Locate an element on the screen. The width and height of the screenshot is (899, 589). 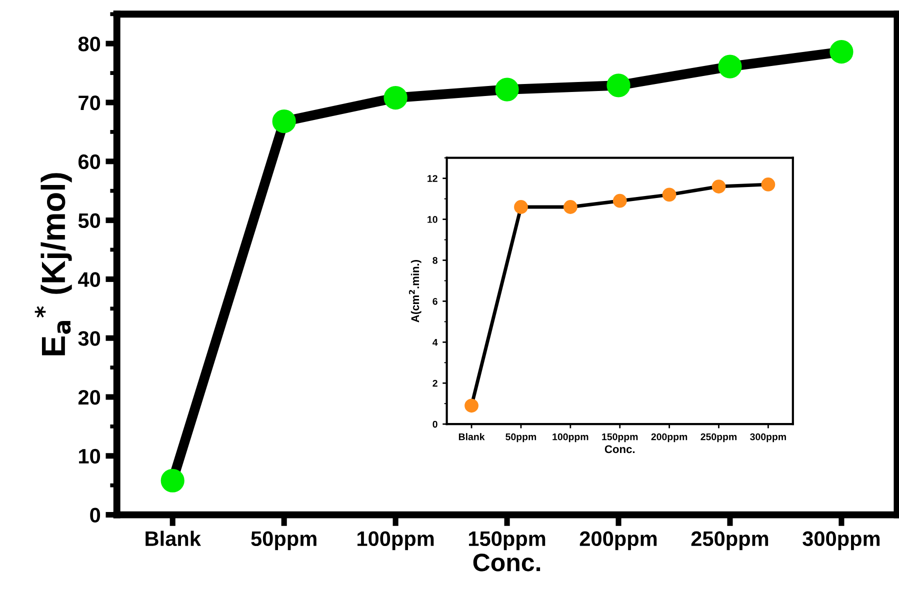
y-axis-title: E$_{a}$$^{*}$ (Kj/mol) is located at coordinates (53, 264).